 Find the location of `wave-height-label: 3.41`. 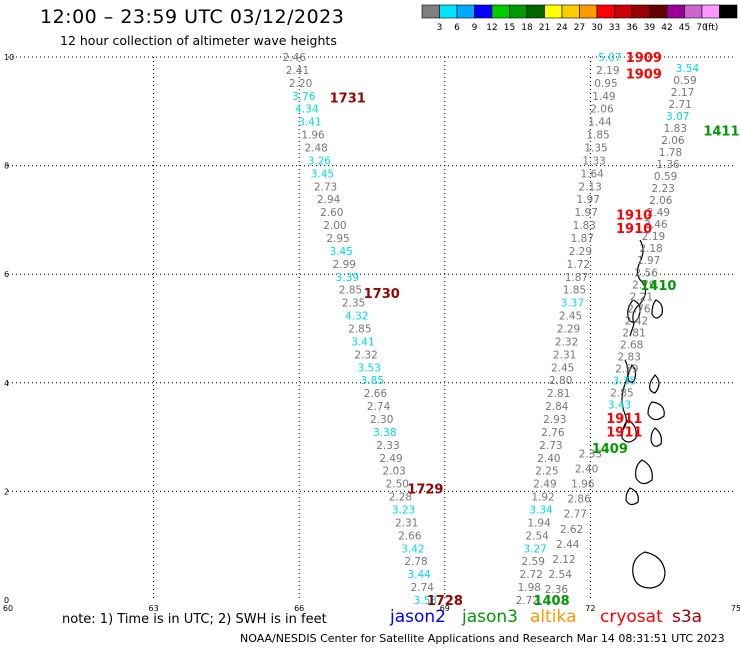

wave-height-label: 3.41 is located at coordinates (362, 342).